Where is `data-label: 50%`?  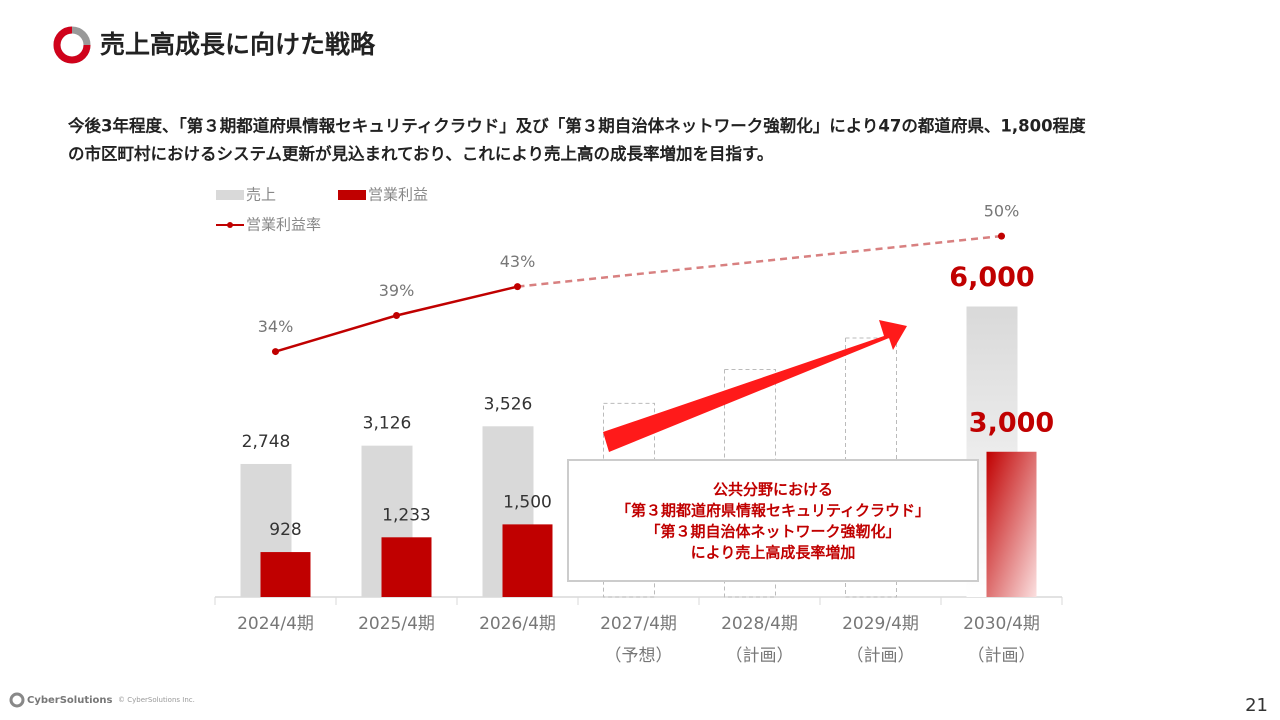 data-label: 50% is located at coordinates (1002, 211).